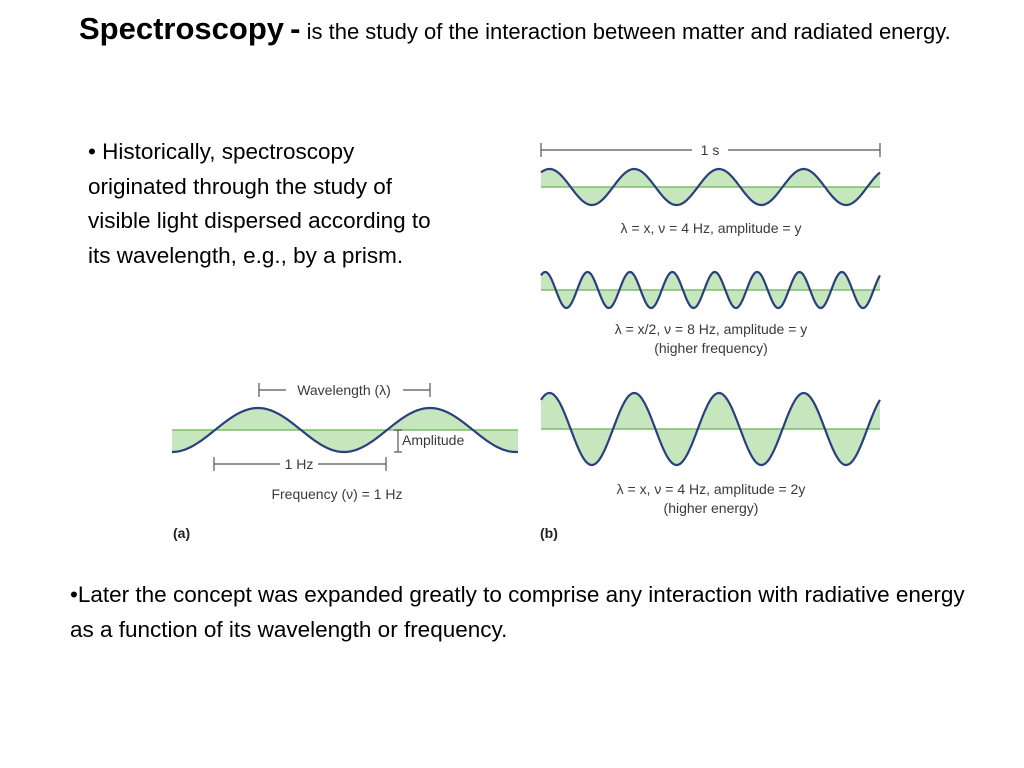 The width and height of the screenshot is (1024, 768). I want to click on time-marker, so click(710, 150).